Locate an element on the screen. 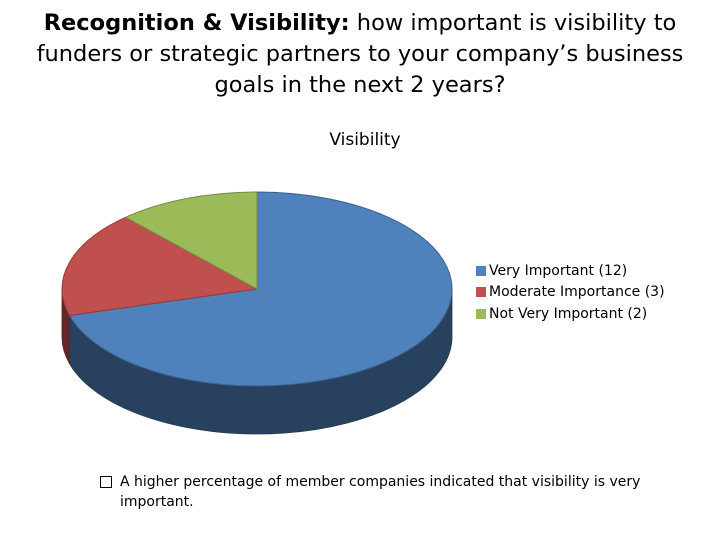  legend-swatch-very-important is located at coordinates (481, 270).